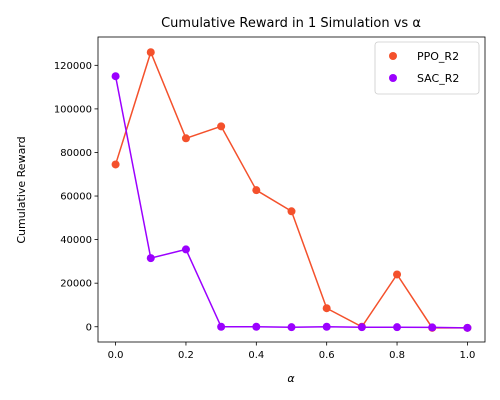  I want to click on x-tick-label: 0.4, so click(256, 355).